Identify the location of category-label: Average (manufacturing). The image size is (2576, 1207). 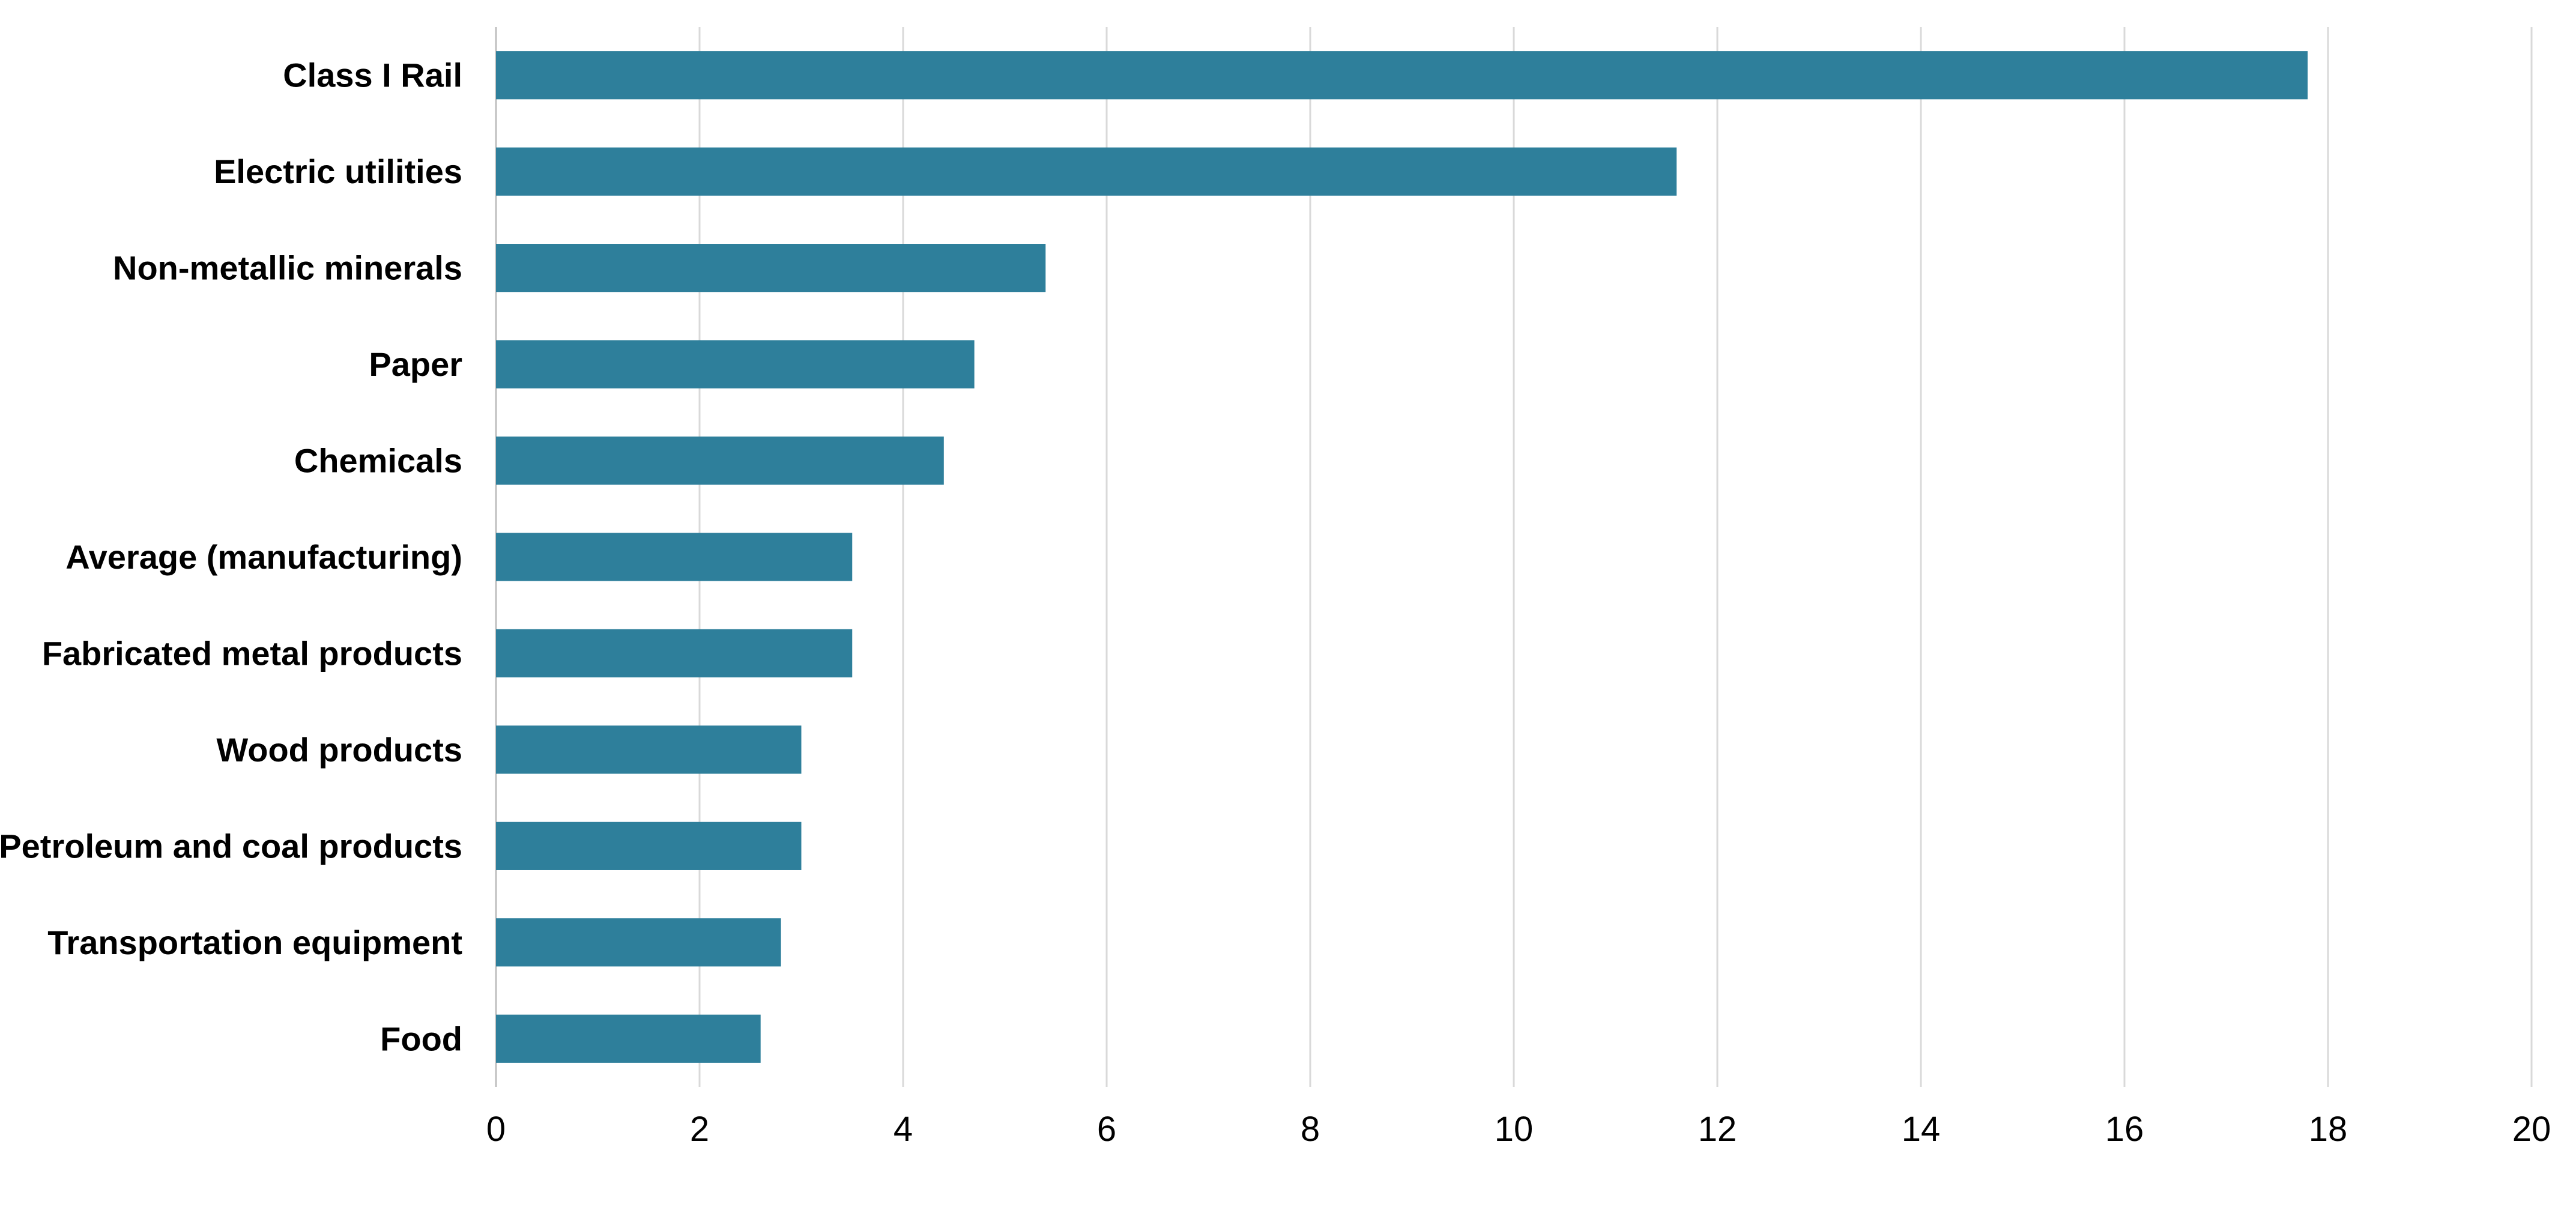
(263, 557).